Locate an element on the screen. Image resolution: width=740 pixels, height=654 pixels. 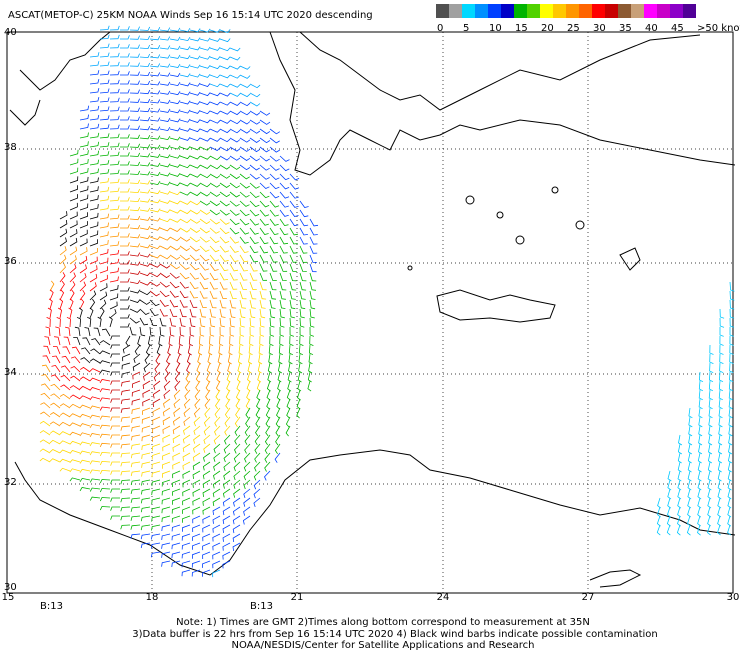
legend-label: 30 is located at coordinates (599, 28).